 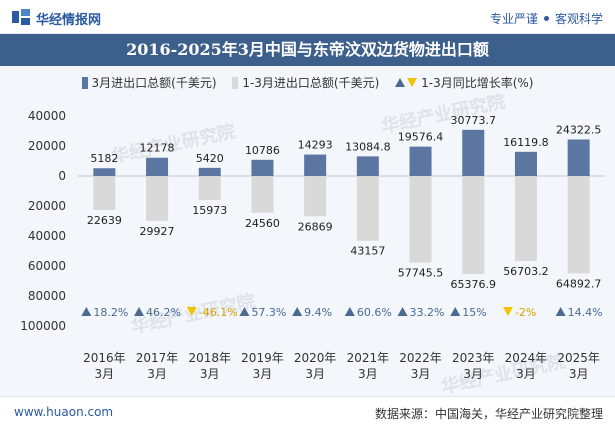 What do you see at coordinates (374, 312) in the screenshot?
I see `rate-data-label: 60.6%` at bounding box center [374, 312].